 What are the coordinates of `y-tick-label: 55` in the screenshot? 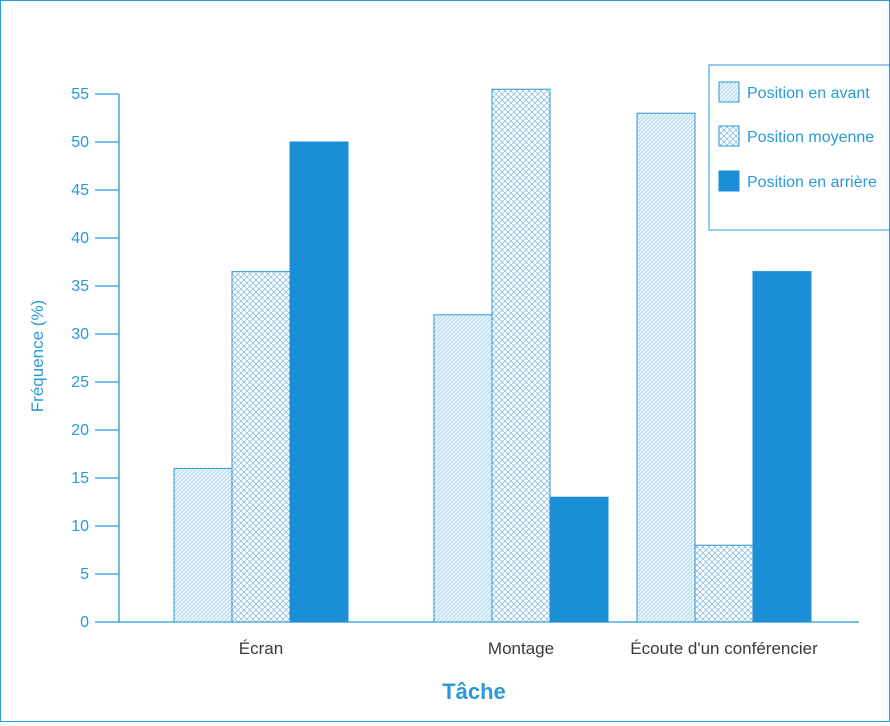 It's located at (80, 94).